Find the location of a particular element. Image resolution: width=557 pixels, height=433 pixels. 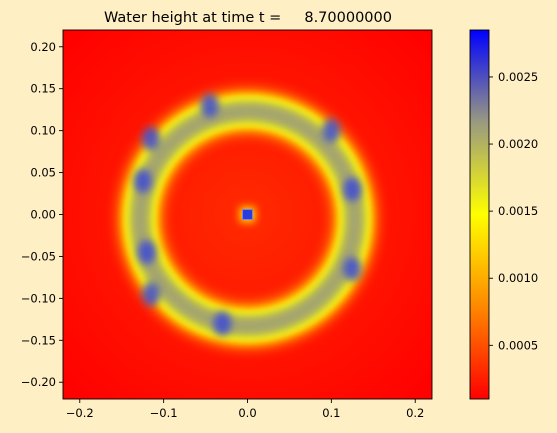

colorbar-axis: 0.0005 0.0010 0.0015 0.0020 0.0025 is located at coordinates (513, 211).